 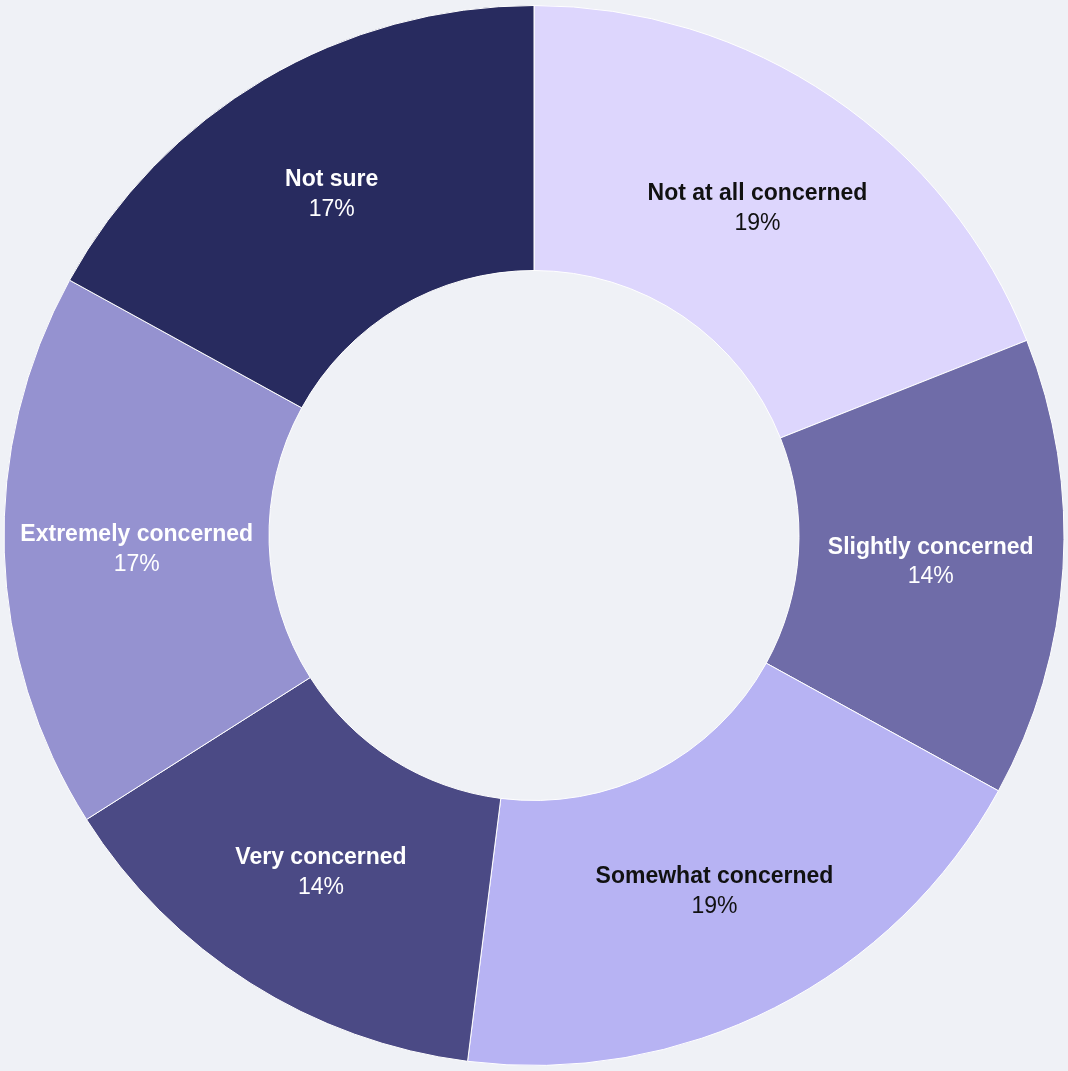 What do you see at coordinates (137, 533) in the screenshot?
I see `slice-label: Extremely concerned` at bounding box center [137, 533].